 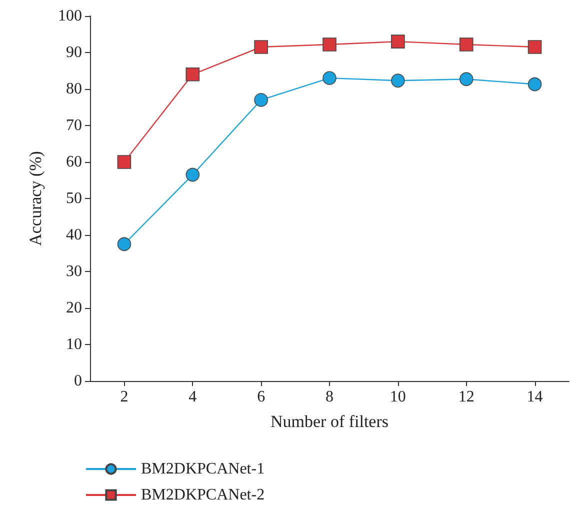 I want to click on x-tick-label: 4, so click(x=192, y=397).